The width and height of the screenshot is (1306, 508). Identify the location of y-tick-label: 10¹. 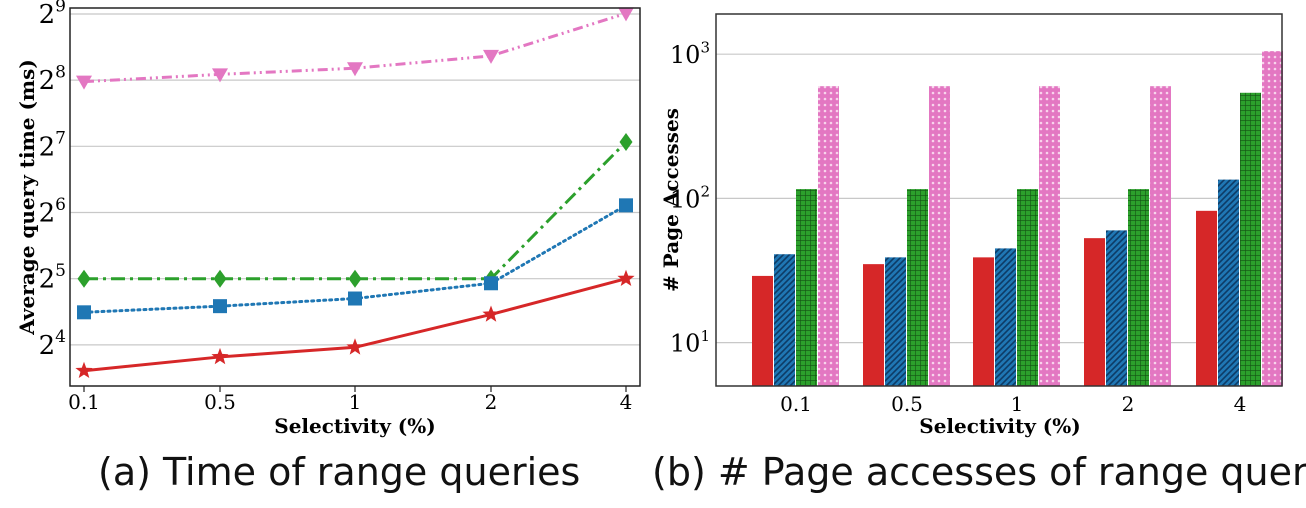
(690, 342).